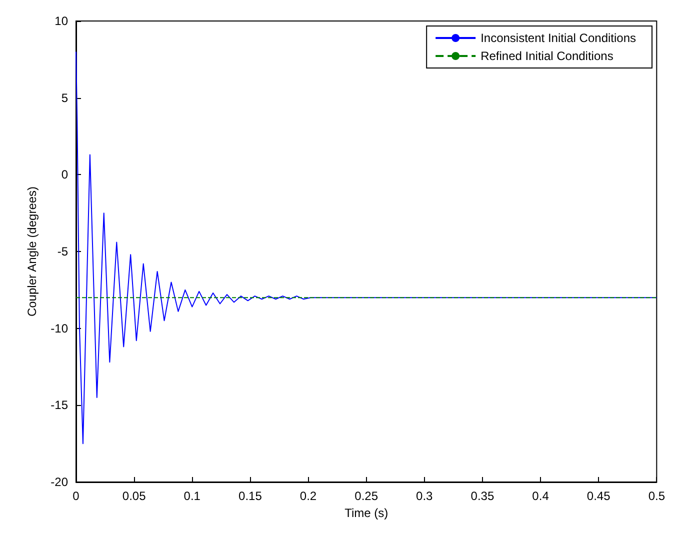 The width and height of the screenshot is (678, 535). Describe the element at coordinates (541, 496) in the screenshot. I see `x-tick-label: 0.4` at that location.